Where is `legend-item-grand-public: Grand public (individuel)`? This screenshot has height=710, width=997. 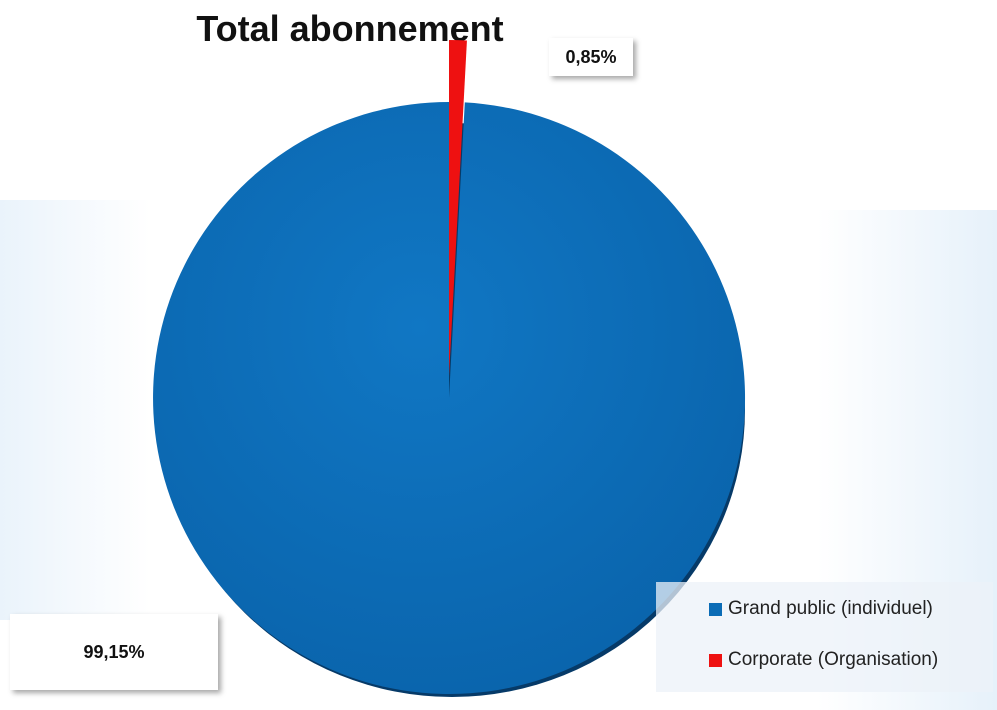
legend-item-grand-public: Grand public (individuel) is located at coordinates (821, 609).